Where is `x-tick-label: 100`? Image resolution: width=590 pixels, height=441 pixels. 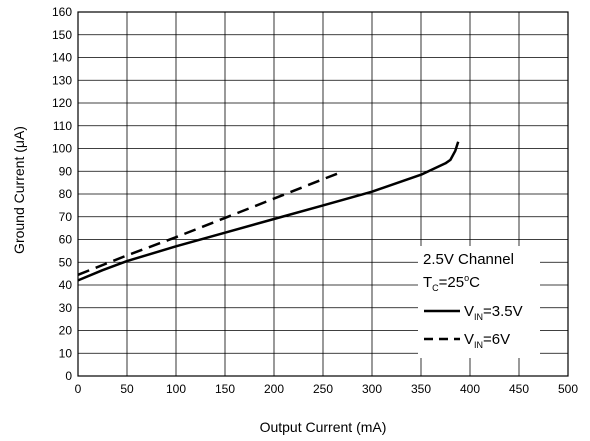 x-tick-label: 100 is located at coordinates (176, 389).